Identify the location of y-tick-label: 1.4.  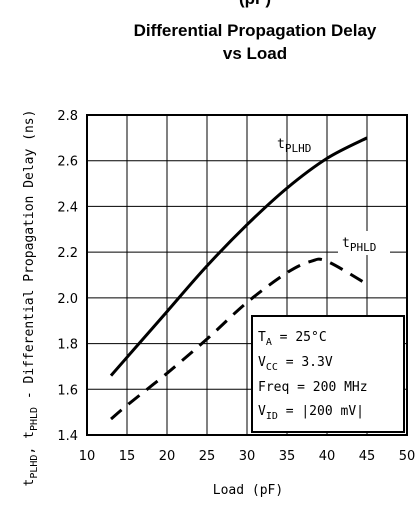
(67, 436).